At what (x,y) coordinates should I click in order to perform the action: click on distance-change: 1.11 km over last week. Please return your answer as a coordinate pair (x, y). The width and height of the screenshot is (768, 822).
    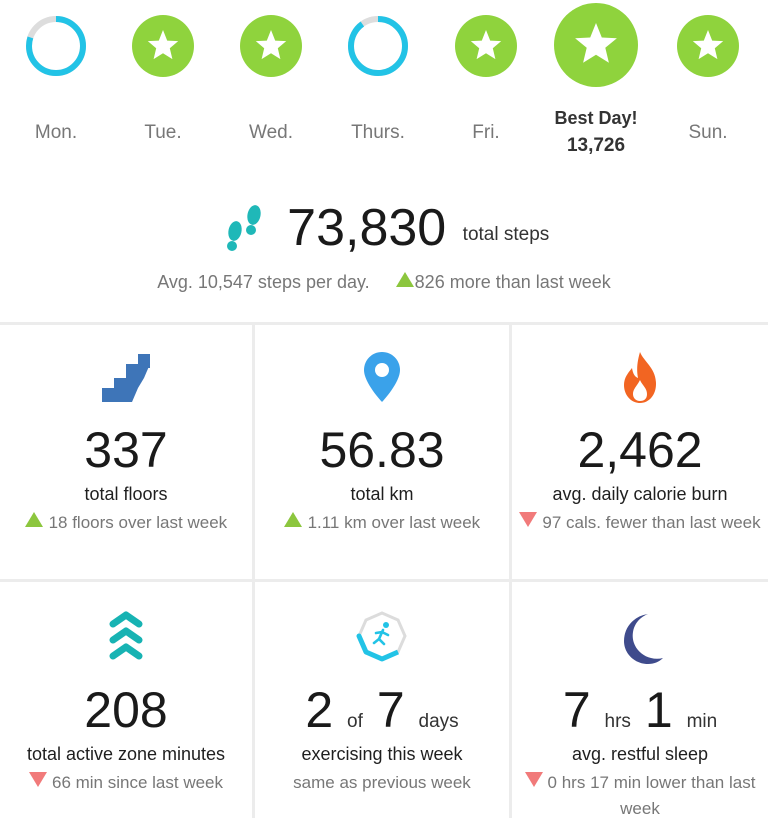
    Looking at the image, I should click on (382, 523).